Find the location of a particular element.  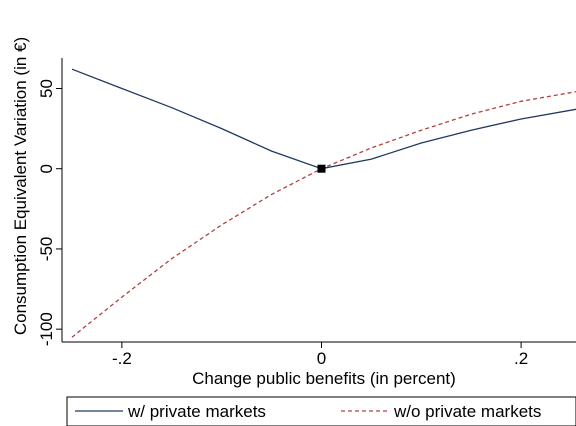

x-ticks: -.2 0 .2 is located at coordinates (320, 355).